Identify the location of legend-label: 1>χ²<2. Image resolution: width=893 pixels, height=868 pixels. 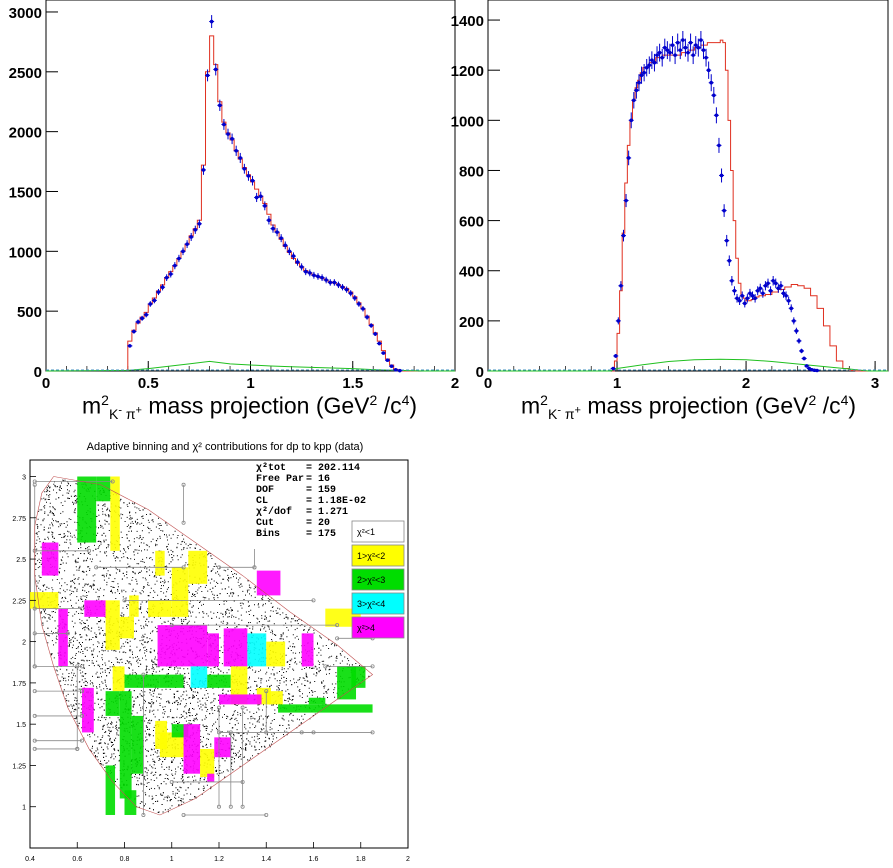
(371, 556).